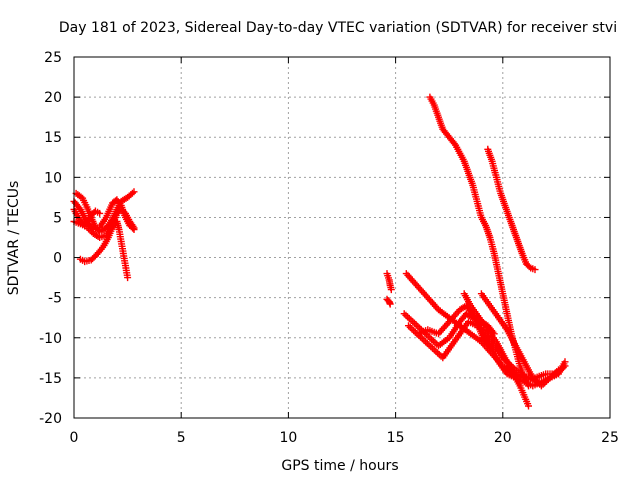  I want to click on y-tick-label: -20, so click(50, 419).